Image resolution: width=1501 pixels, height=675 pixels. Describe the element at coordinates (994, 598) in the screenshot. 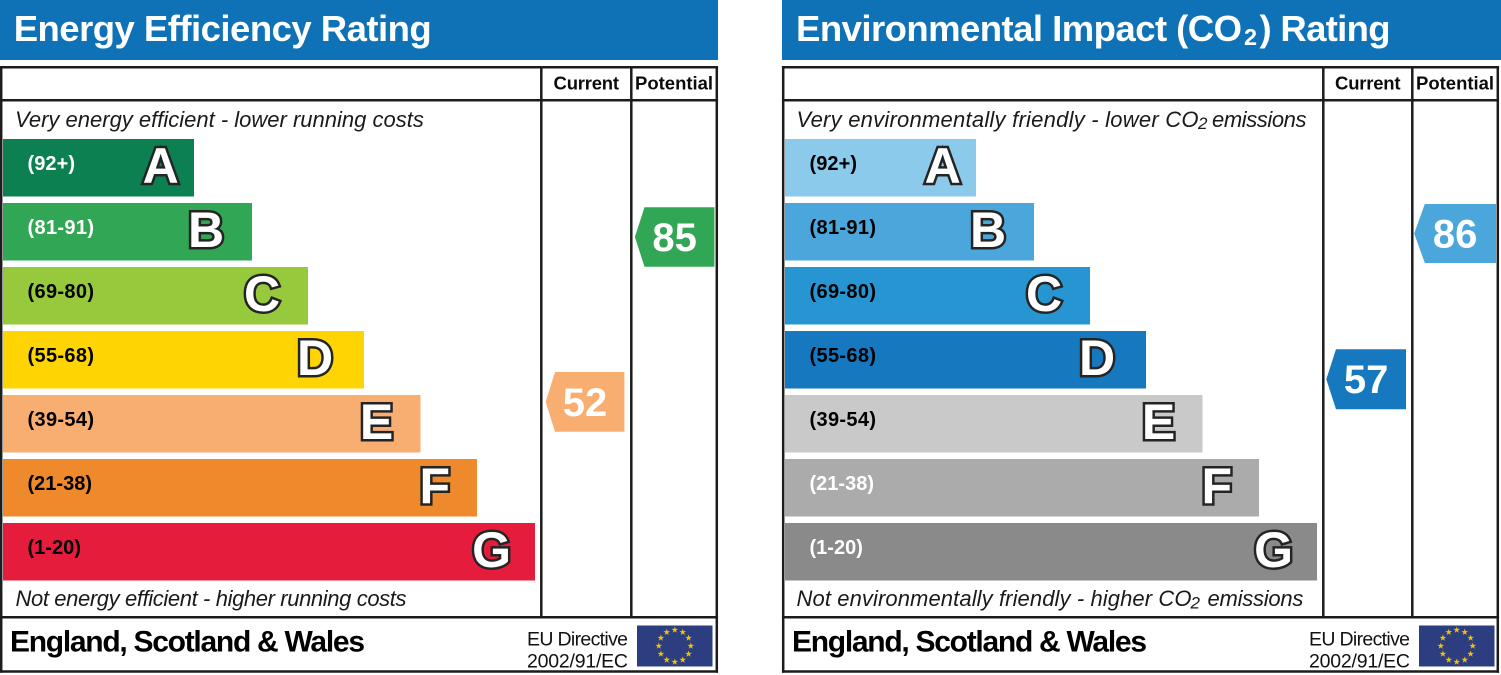

I see `svg-text:Not environmentally friendly -: Not environmentally friendly - higher CO` at that location.